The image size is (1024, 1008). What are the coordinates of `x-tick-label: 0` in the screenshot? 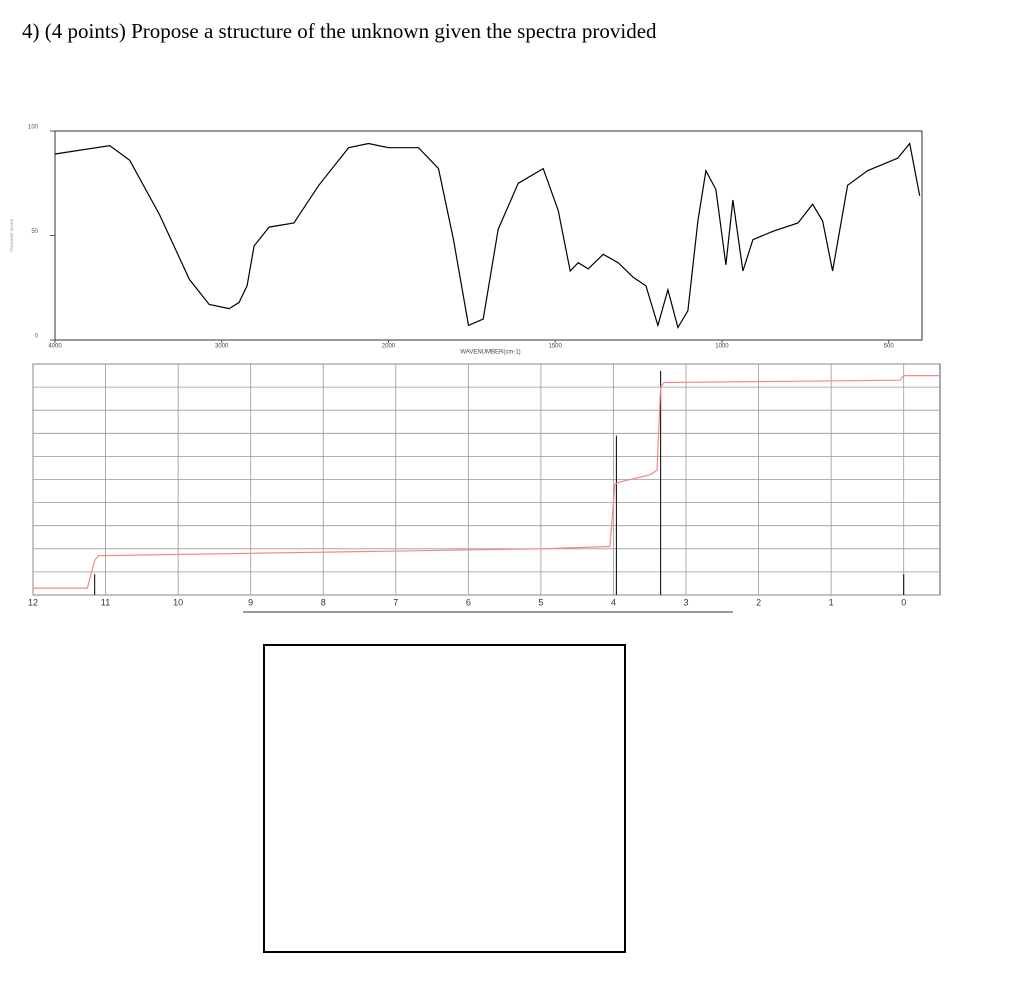 It's located at (903, 602).